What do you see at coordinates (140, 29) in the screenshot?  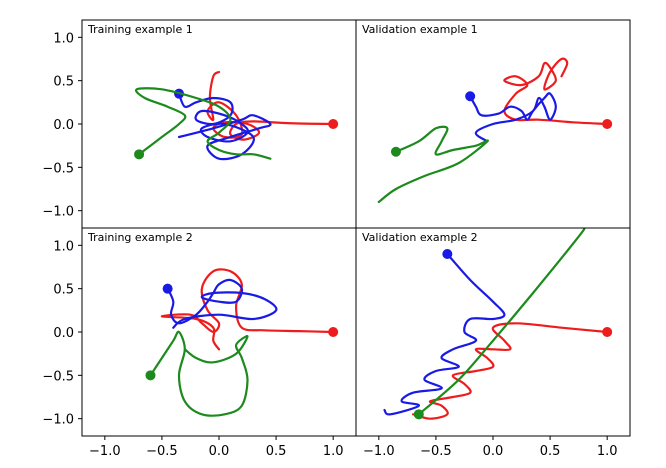 I see `panel-title: Training example 1` at bounding box center [140, 29].